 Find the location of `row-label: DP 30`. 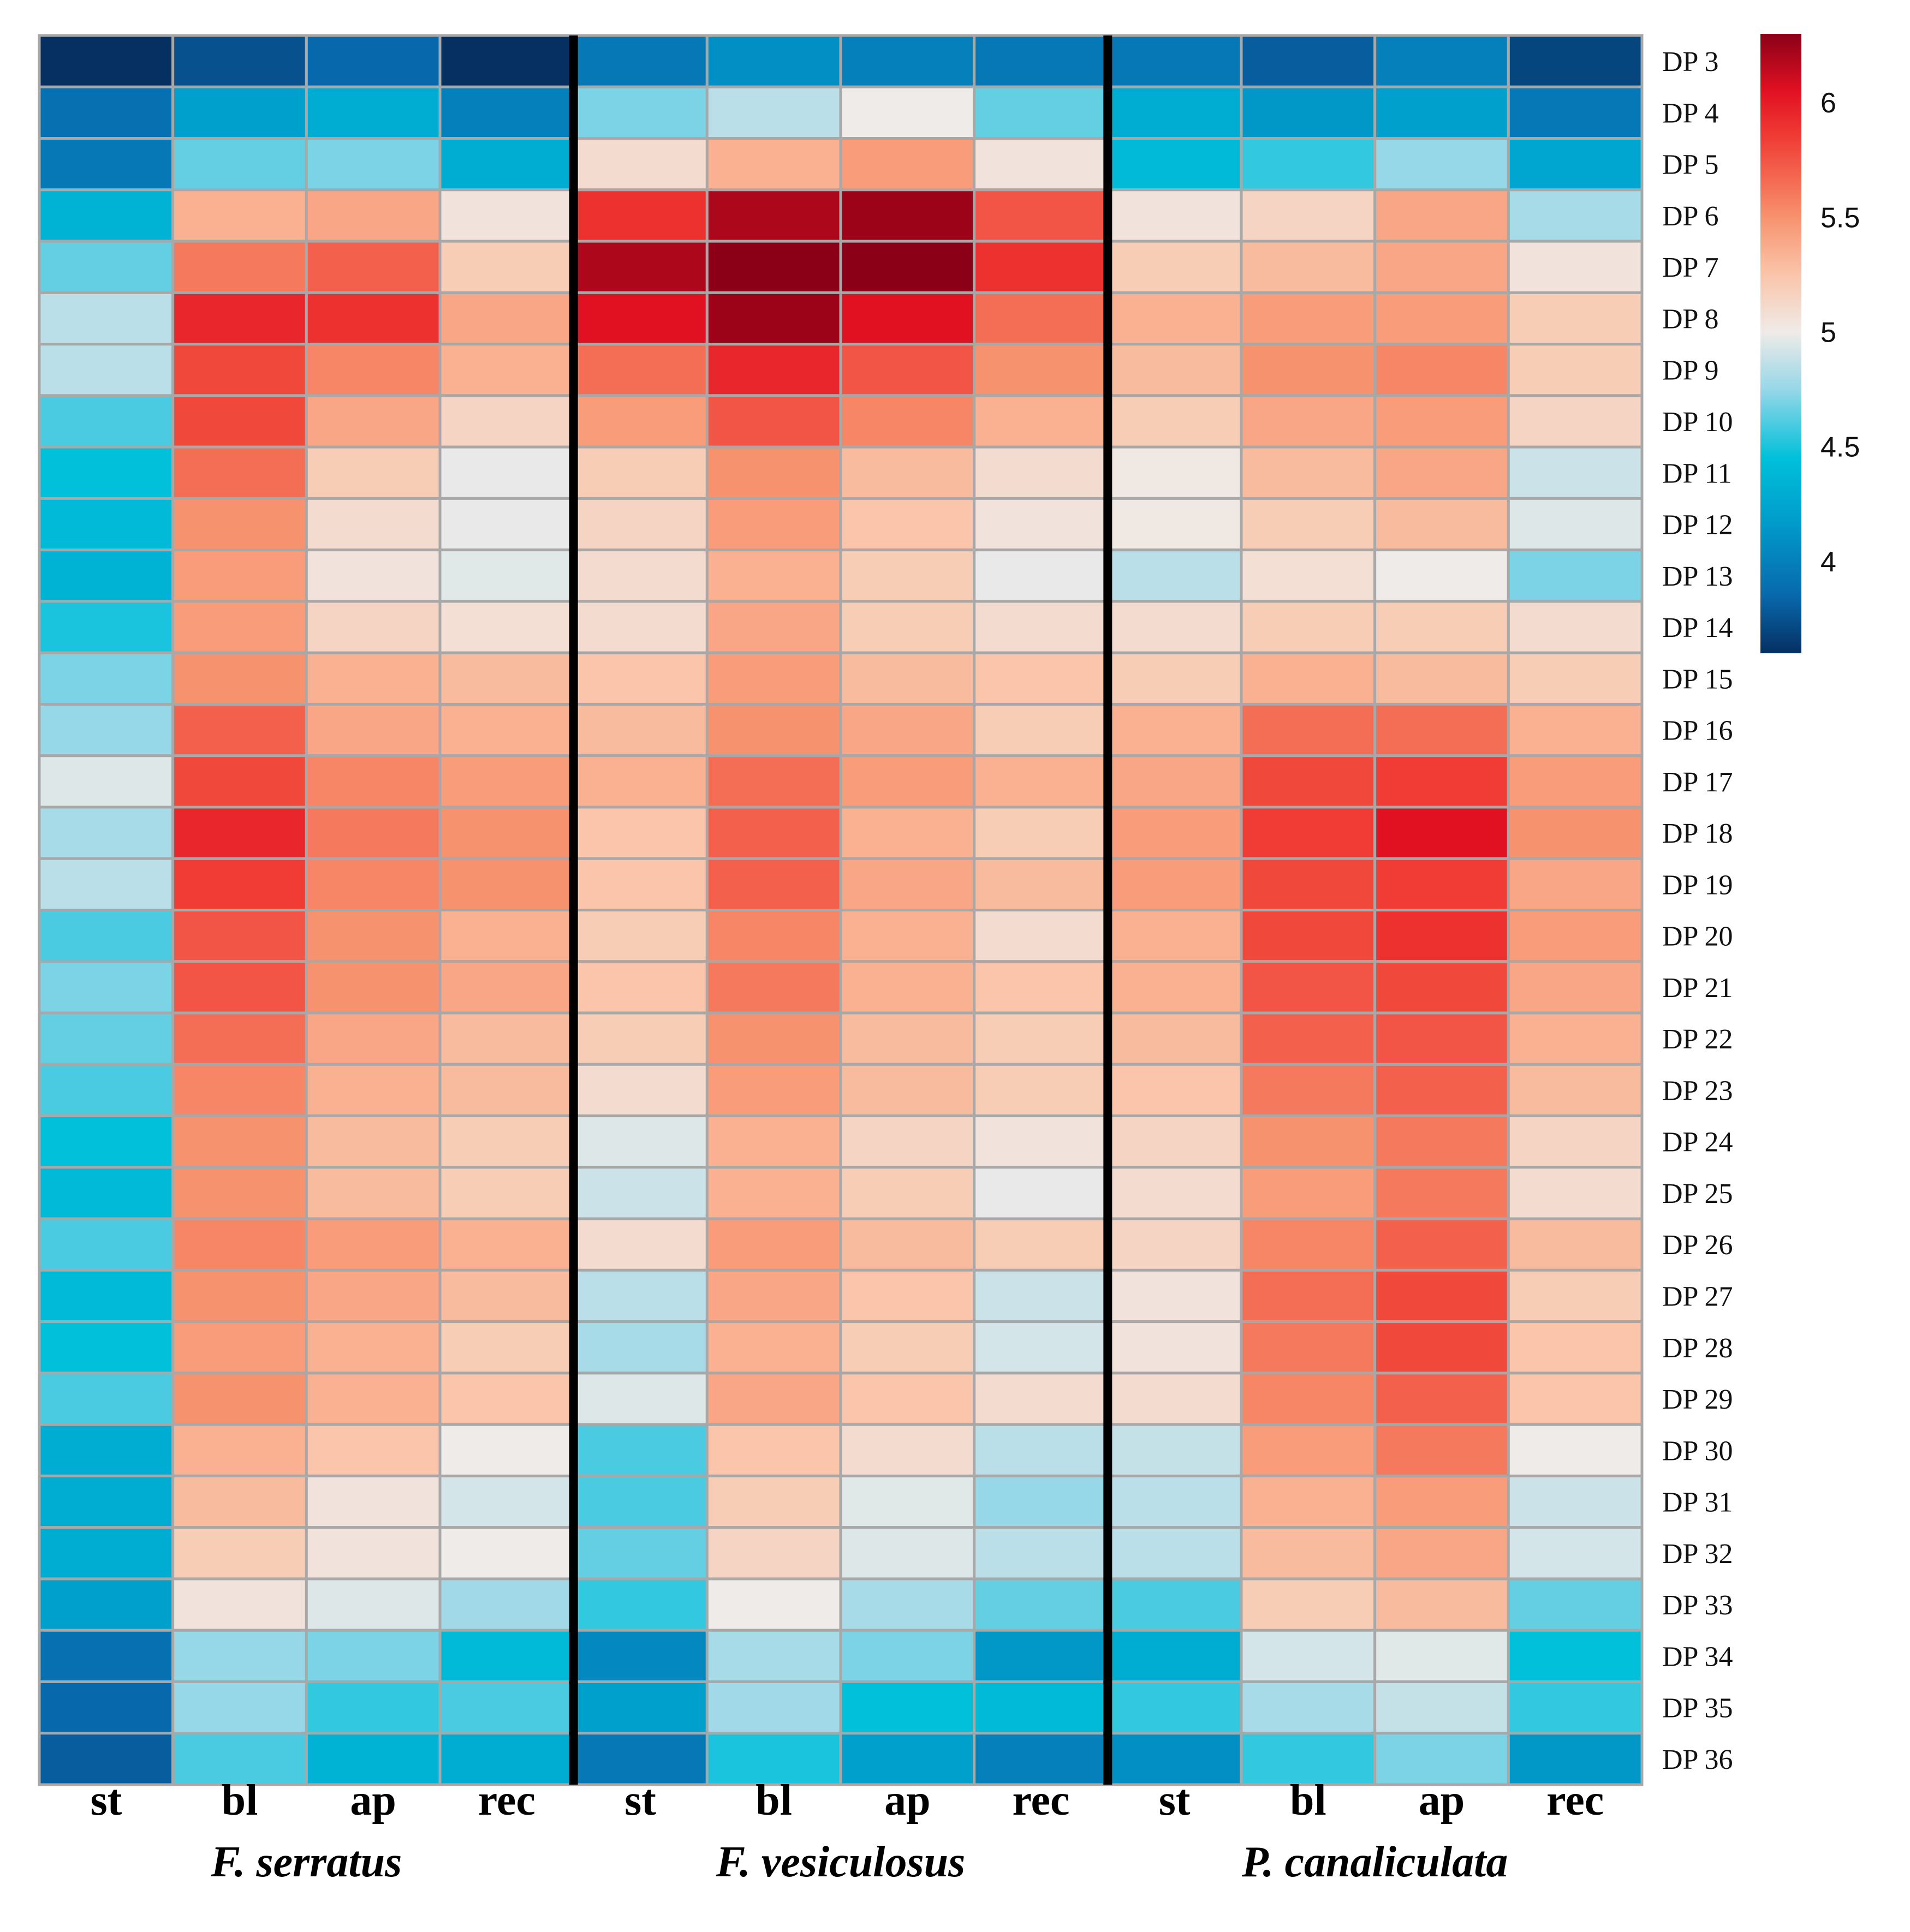

row-label: DP 30 is located at coordinates (1697, 1450).